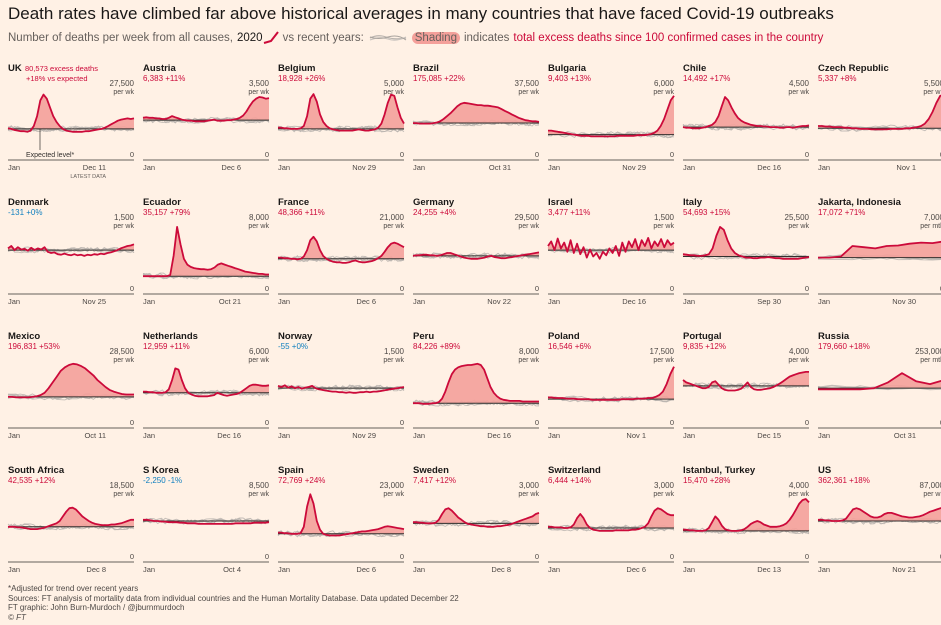 Image resolution: width=941 pixels, height=625 pixels. What do you see at coordinates (719, 470) in the screenshot?
I see `country-name: Istanbul, Turkey` at bounding box center [719, 470].